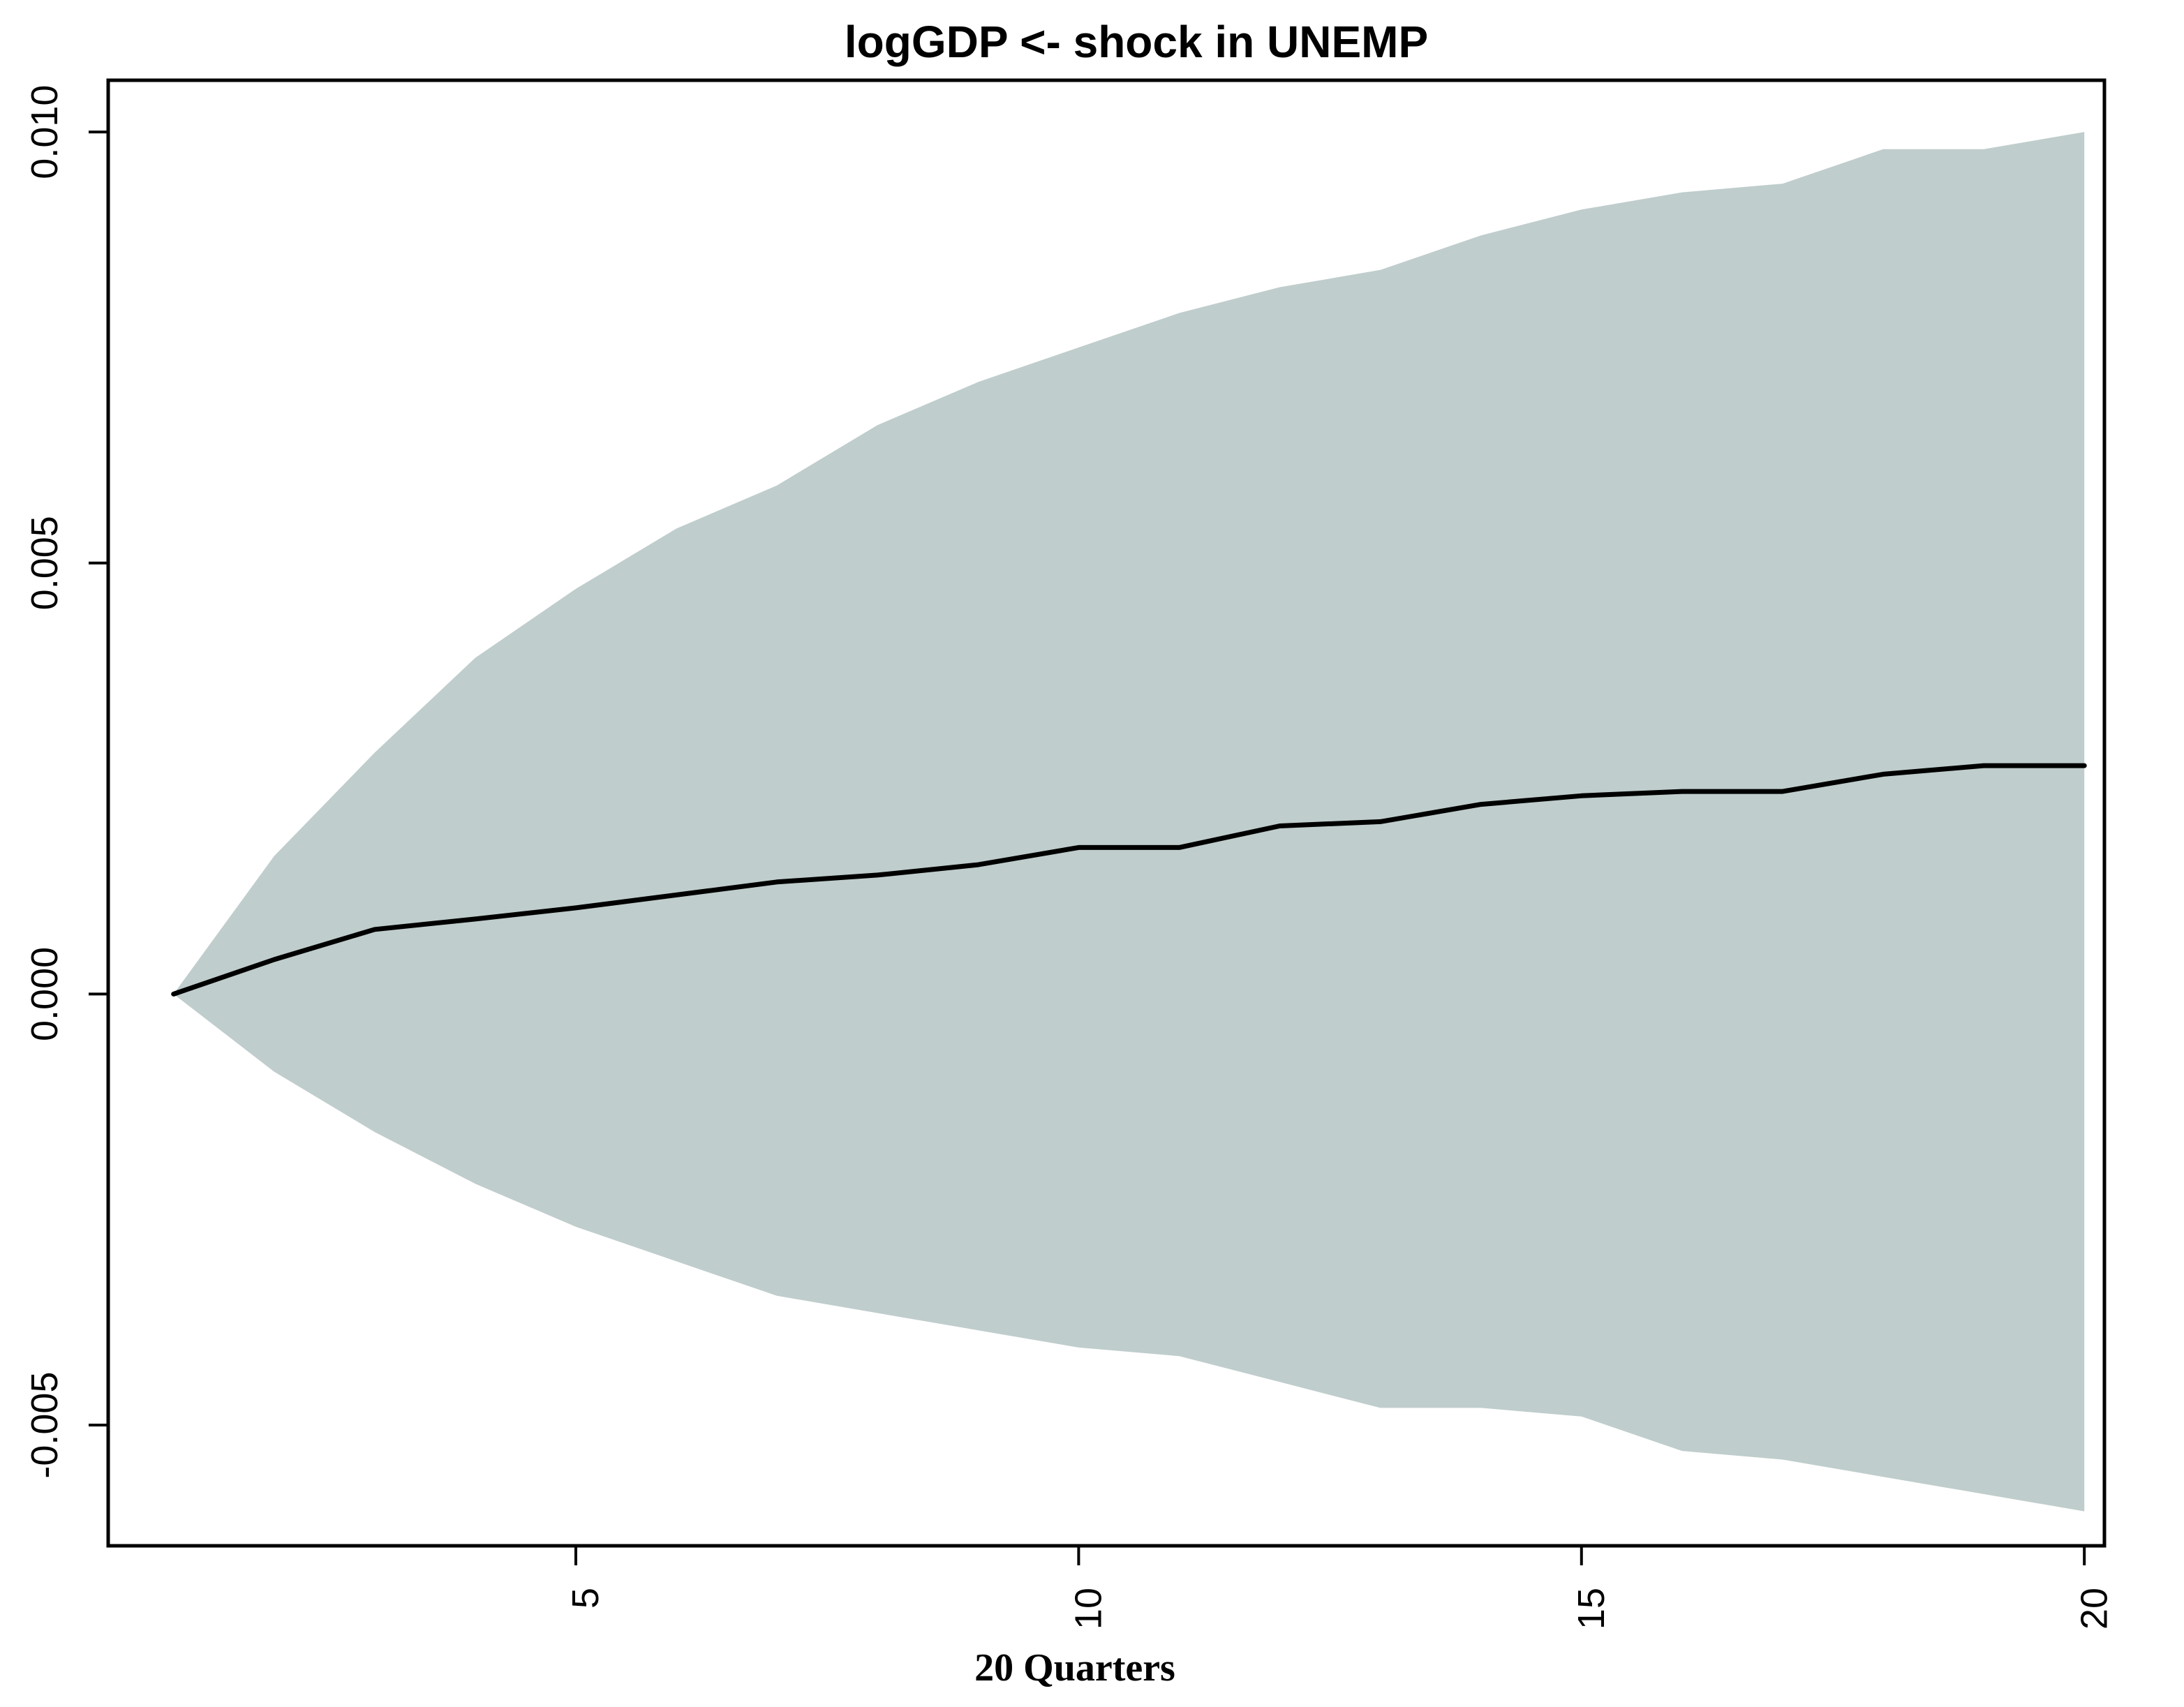 The width and height of the screenshot is (2184, 1707). What do you see at coordinates (45, 563) in the screenshot?
I see `y-tick-label: 0.005` at bounding box center [45, 563].